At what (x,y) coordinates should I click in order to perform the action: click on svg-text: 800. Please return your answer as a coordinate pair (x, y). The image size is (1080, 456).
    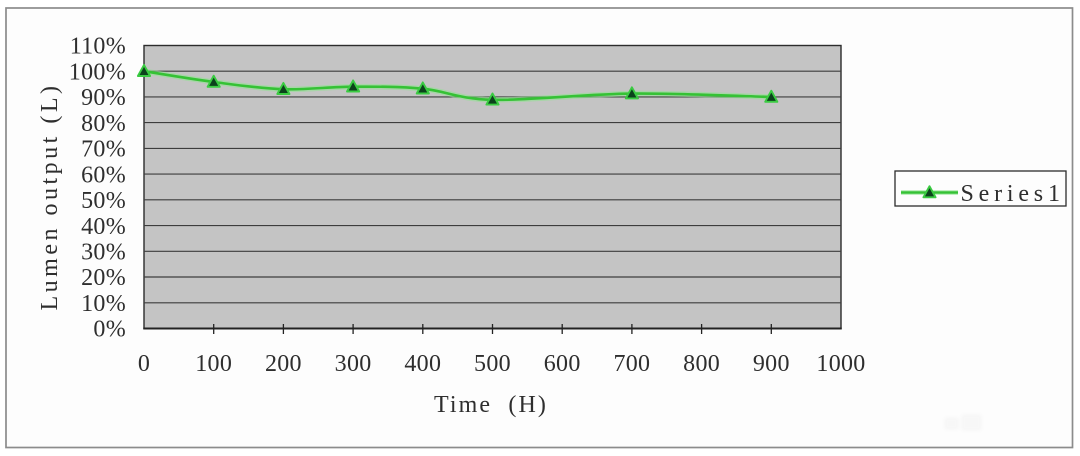
    Looking at the image, I should click on (701, 364).